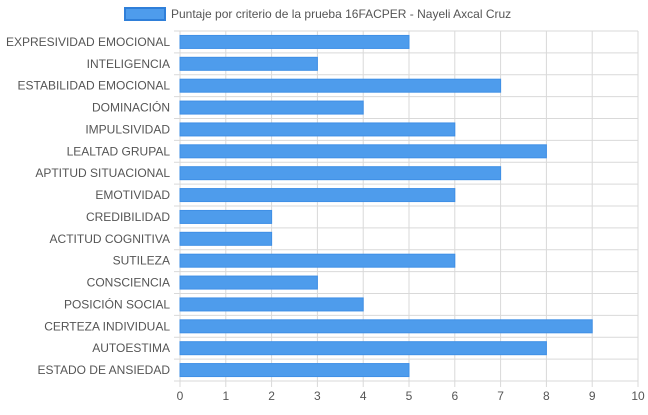  What do you see at coordinates (131, 348) in the screenshot?
I see `y-axis-label: AUTOESTIMA` at bounding box center [131, 348].